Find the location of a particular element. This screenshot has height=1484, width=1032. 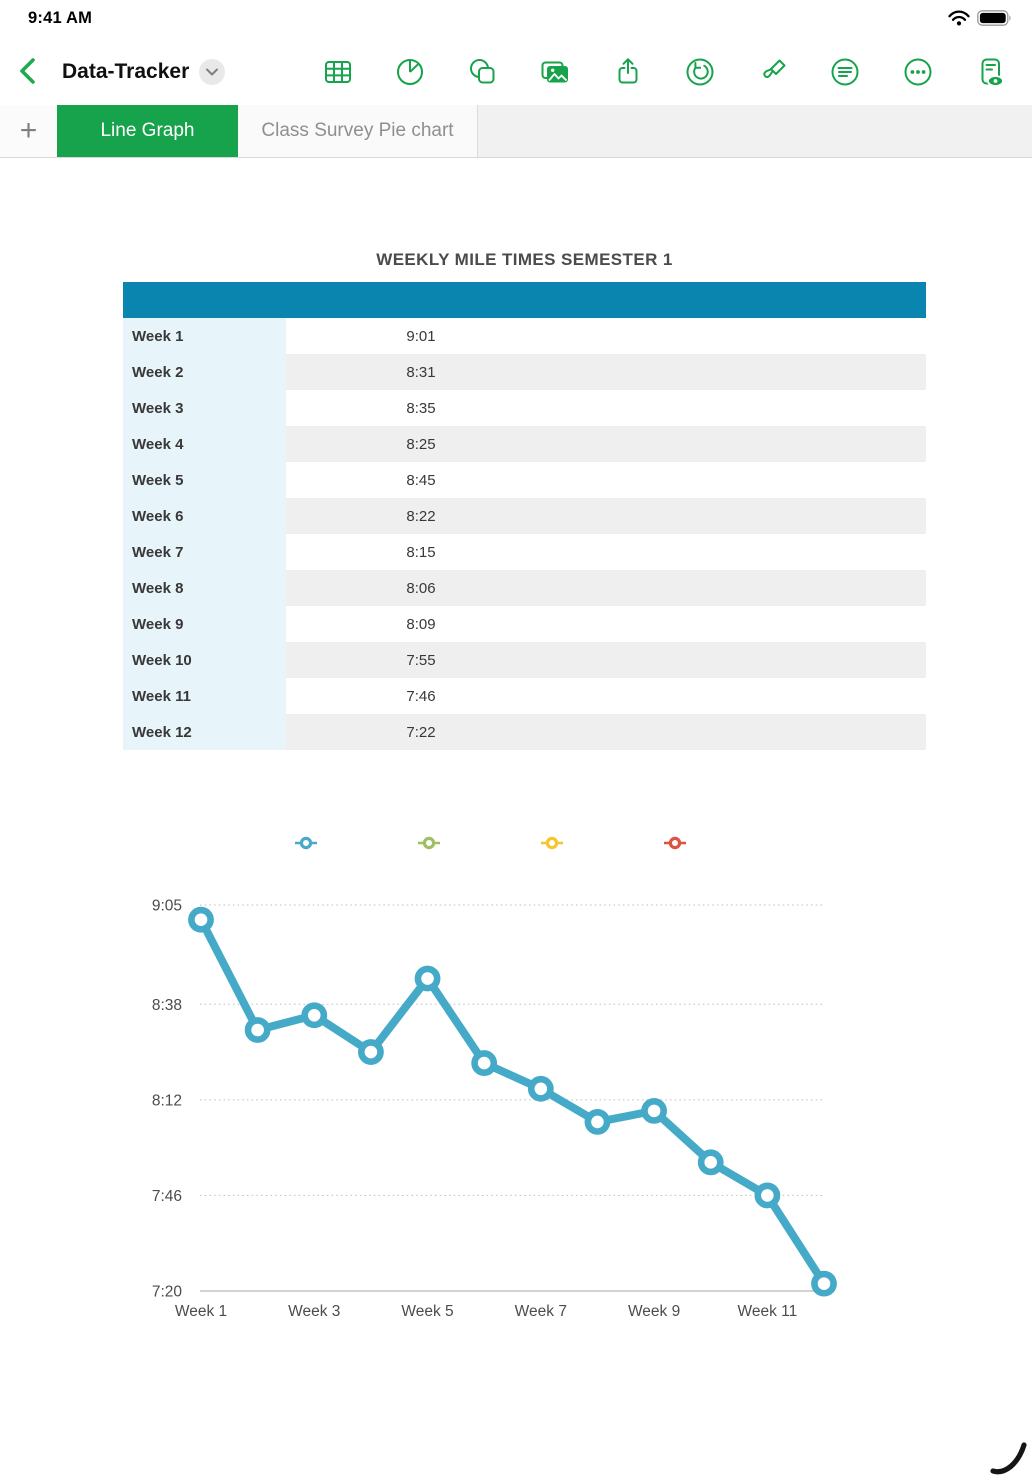

status-time: 9:41 AM is located at coordinates (60, 18).